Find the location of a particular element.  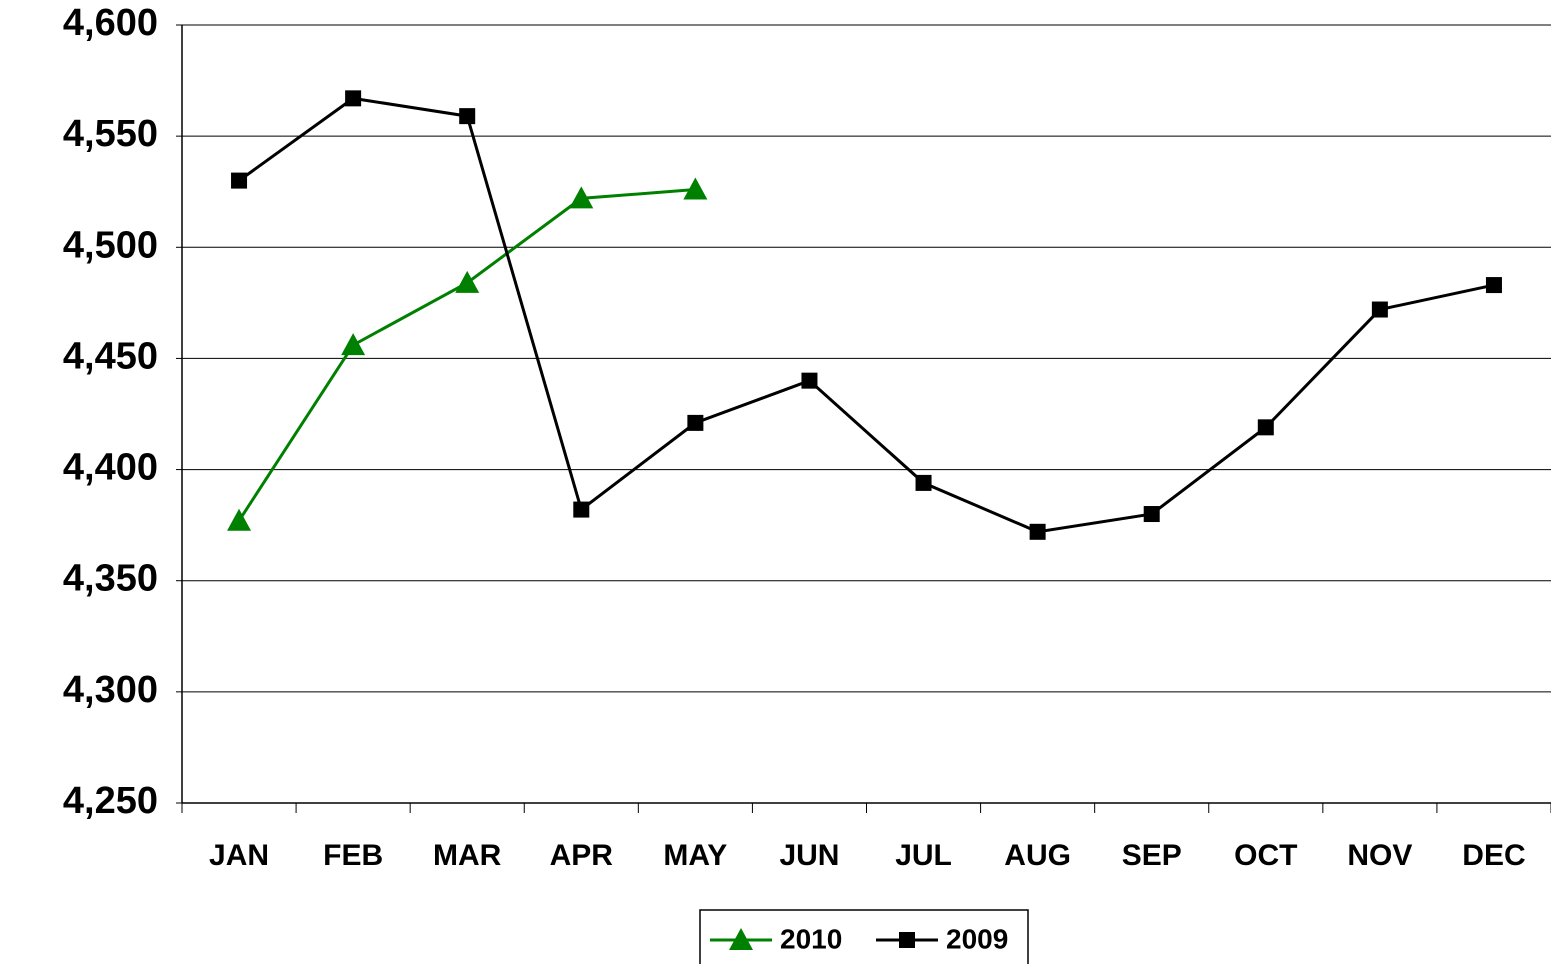

x-tick-label: MAR is located at coordinates (467, 855).